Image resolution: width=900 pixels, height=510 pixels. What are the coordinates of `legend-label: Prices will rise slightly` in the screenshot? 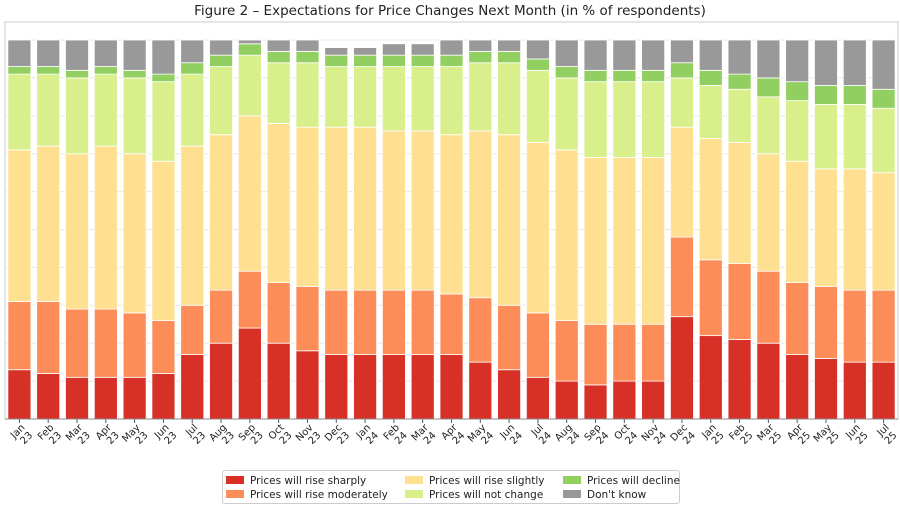 It's located at (487, 481).